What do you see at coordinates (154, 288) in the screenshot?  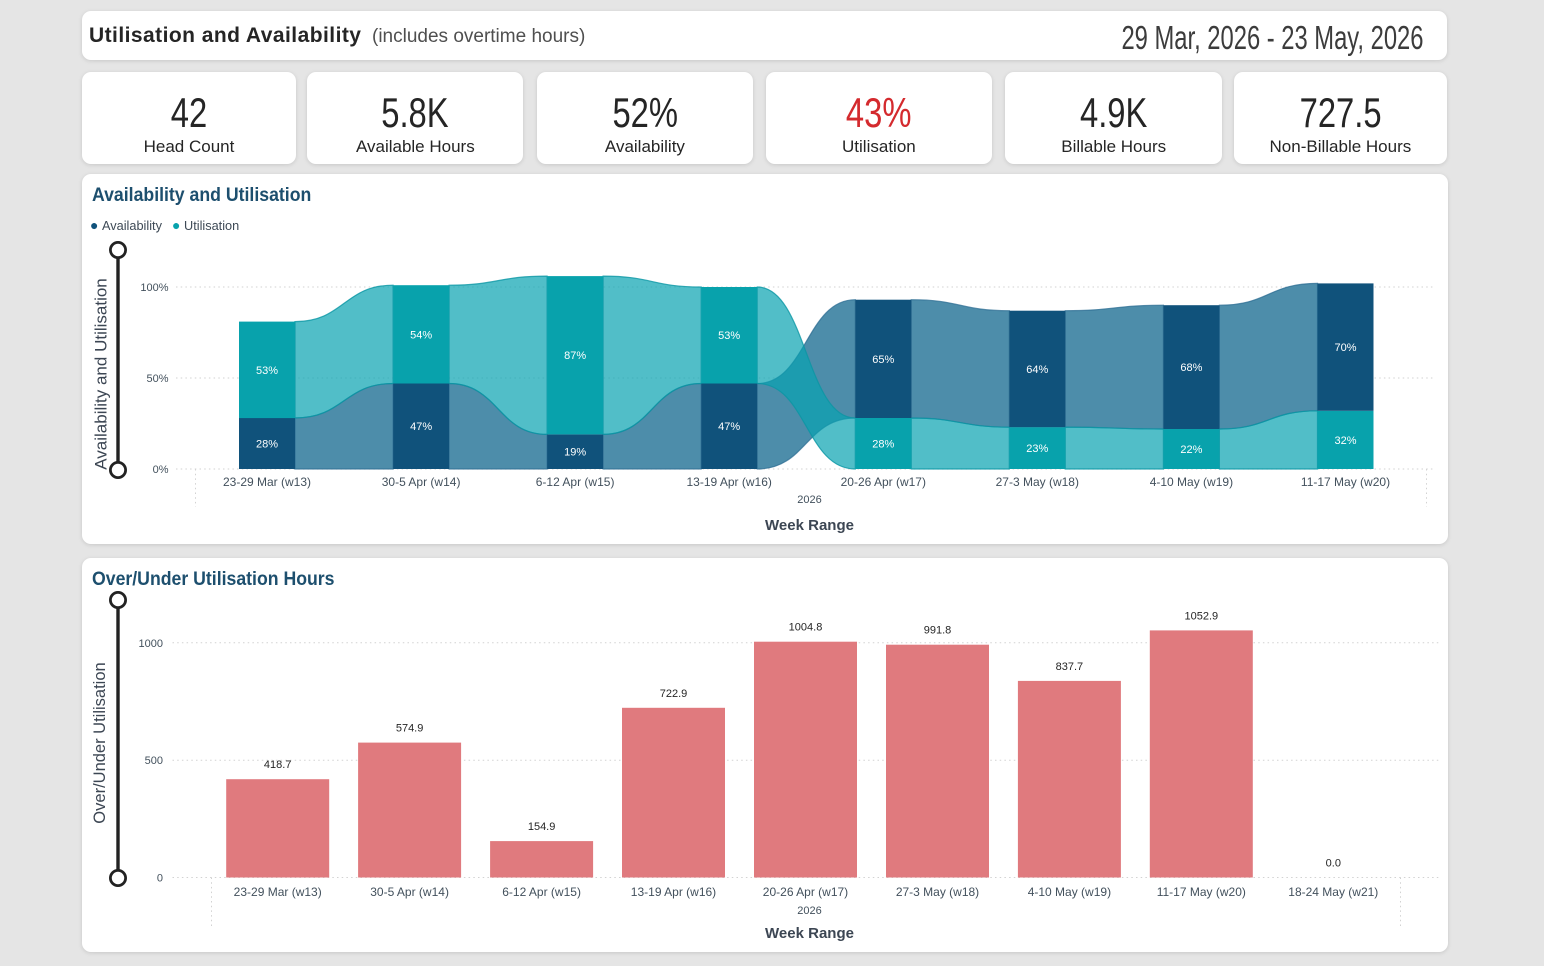 I see `svg-text: 100%` at bounding box center [154, 288].